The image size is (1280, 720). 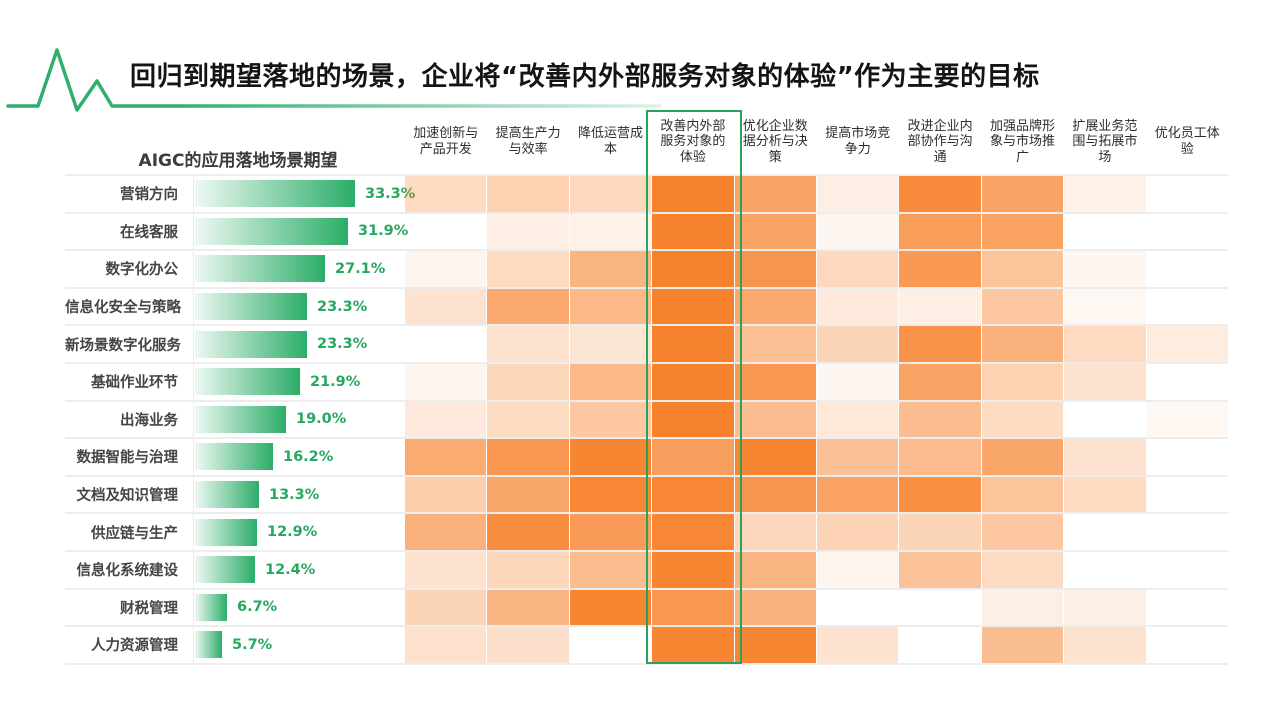 What do you see at coordinates (290, 569) in the screenshot?
I see `row-value: 12.4%` at bounding box center [290, 569].